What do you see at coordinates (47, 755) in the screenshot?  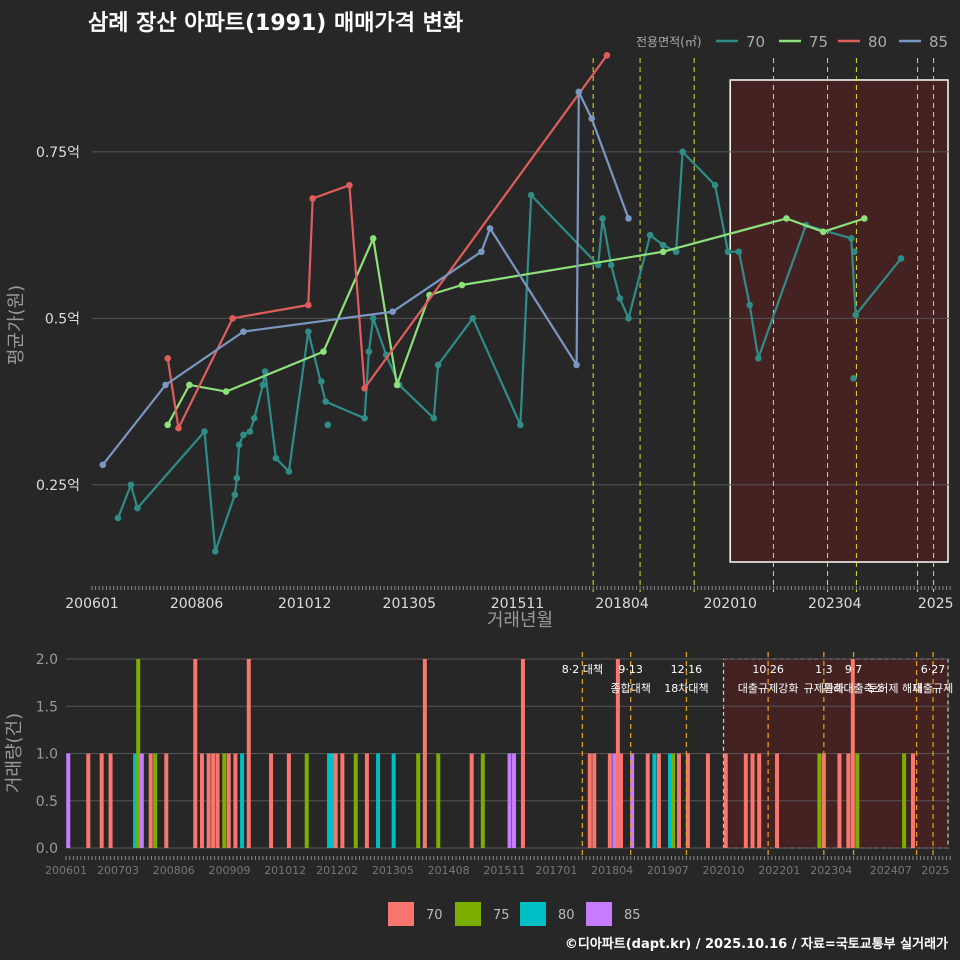 I see `y-tick-label: 1.0` at bounding box center [47, 755].